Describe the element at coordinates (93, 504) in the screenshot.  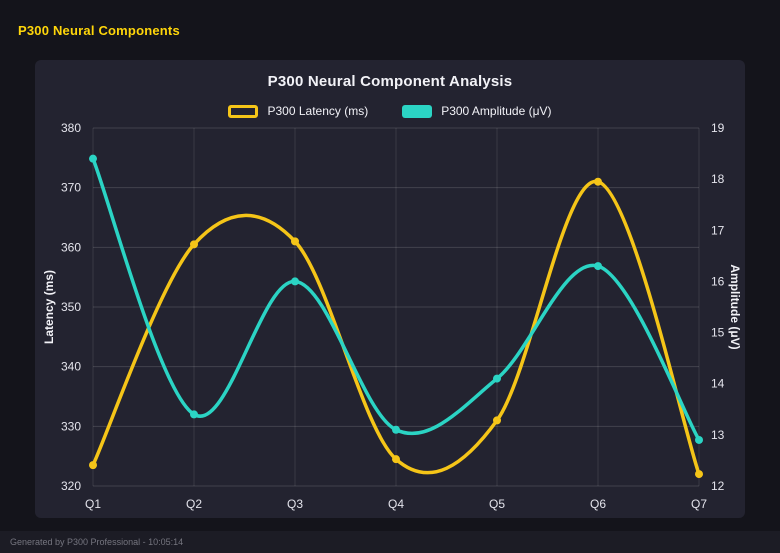
I see `svg-text: Q1` at that location.